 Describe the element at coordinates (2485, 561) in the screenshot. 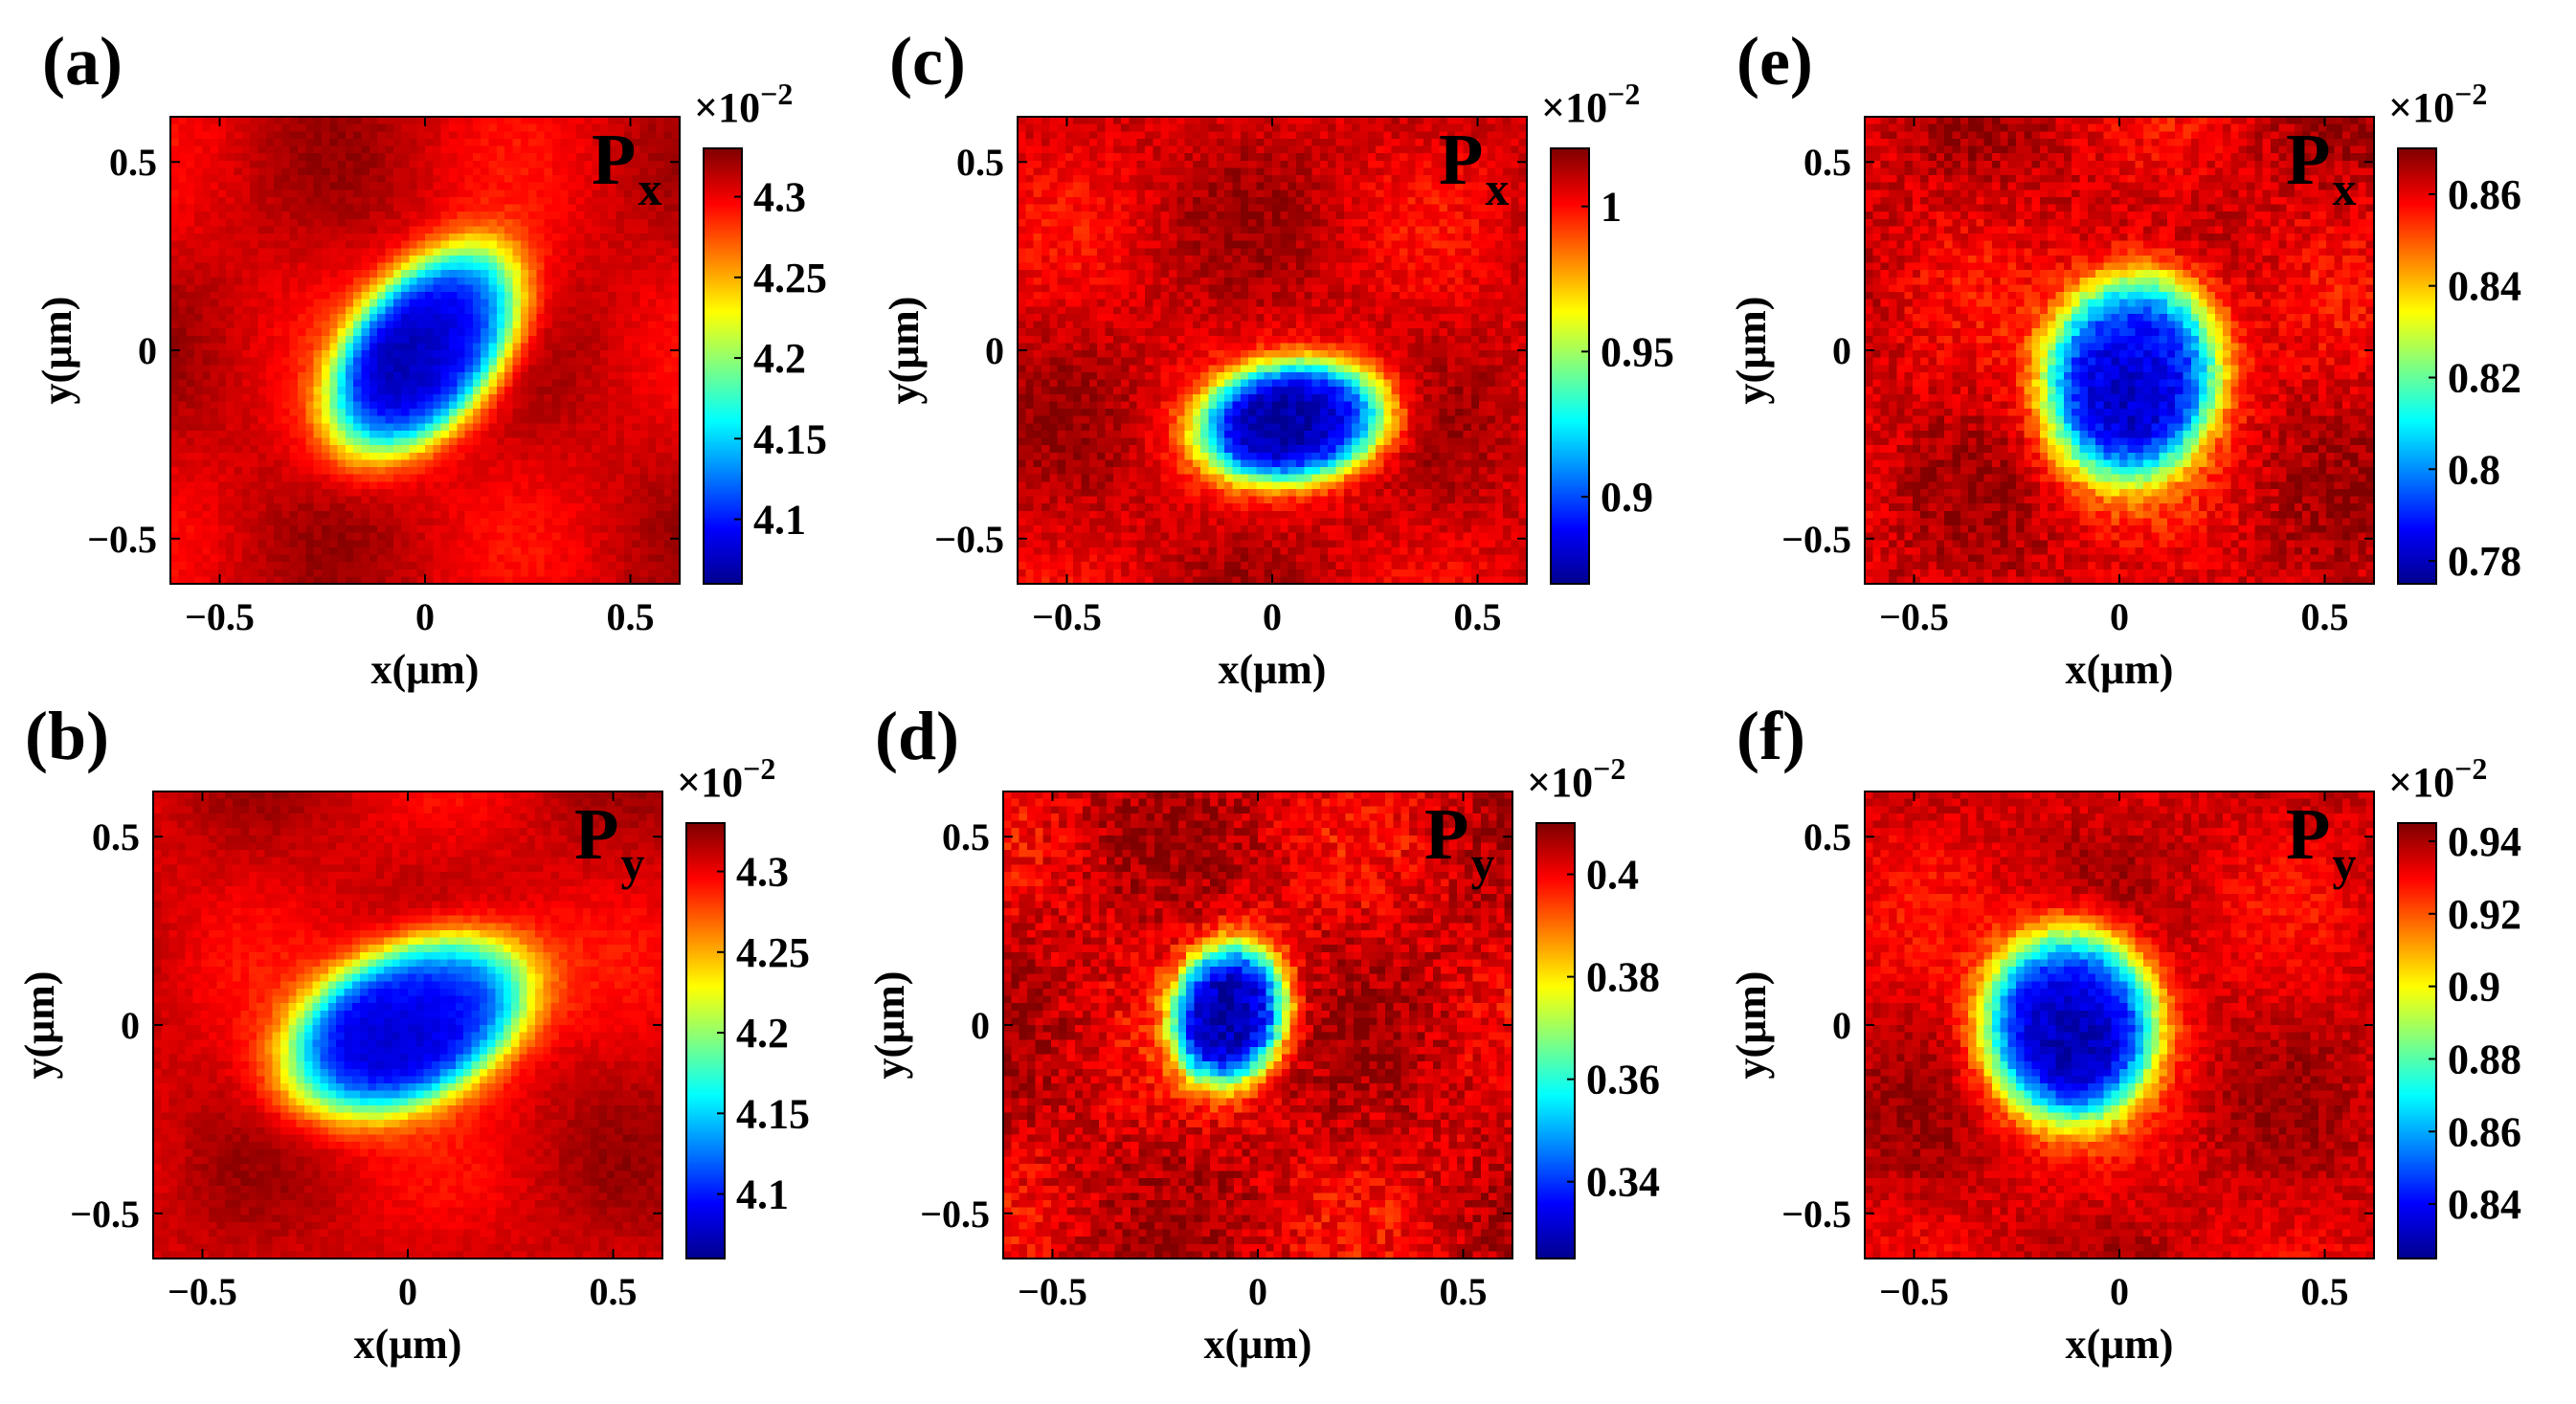

I see `colorbar-tick-label: 0.78` at that location.